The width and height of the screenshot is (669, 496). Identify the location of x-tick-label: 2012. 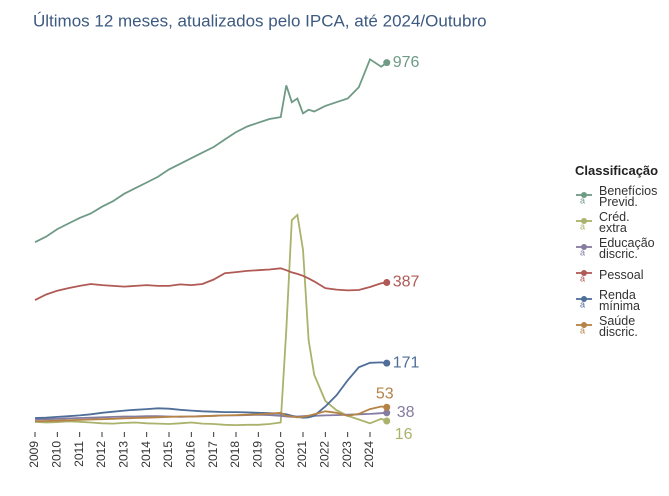
(101, 454).